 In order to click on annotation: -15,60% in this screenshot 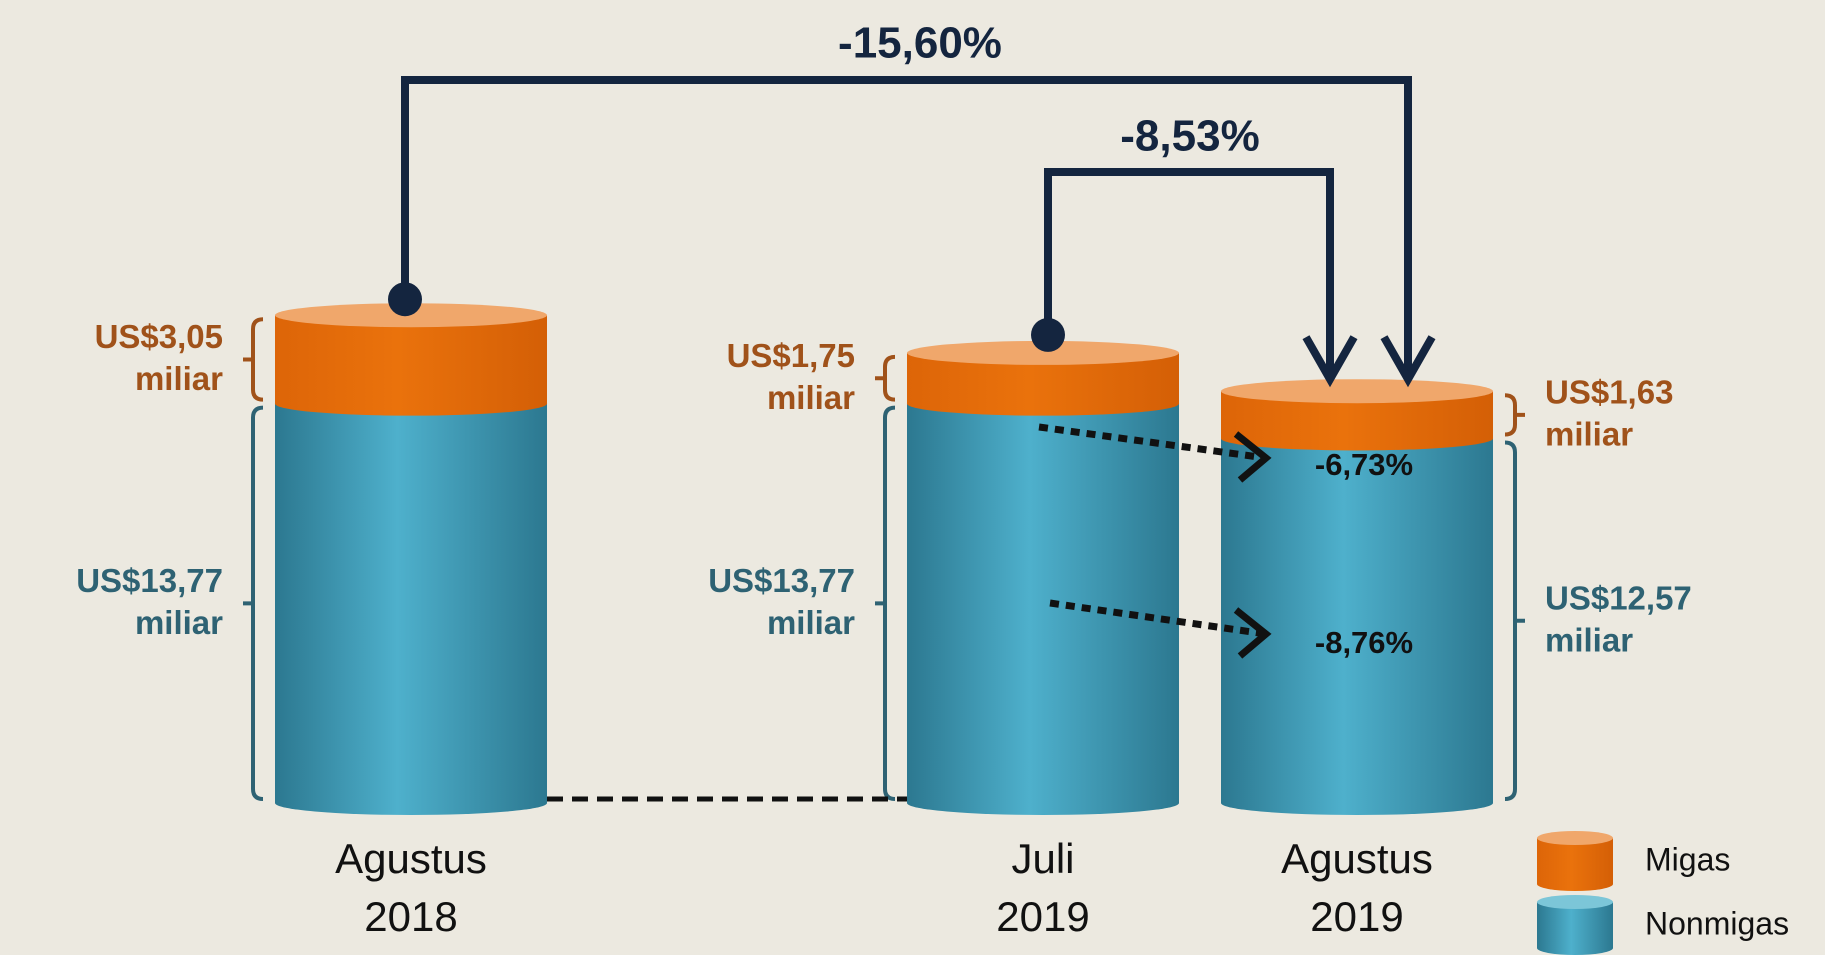, I will do `click(920, 43)`.